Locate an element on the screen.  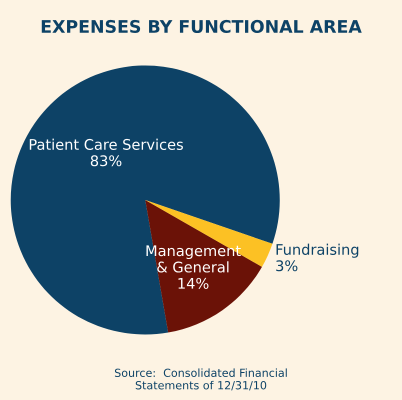
slice-label: Management & General is located at coordinates (193, 259).